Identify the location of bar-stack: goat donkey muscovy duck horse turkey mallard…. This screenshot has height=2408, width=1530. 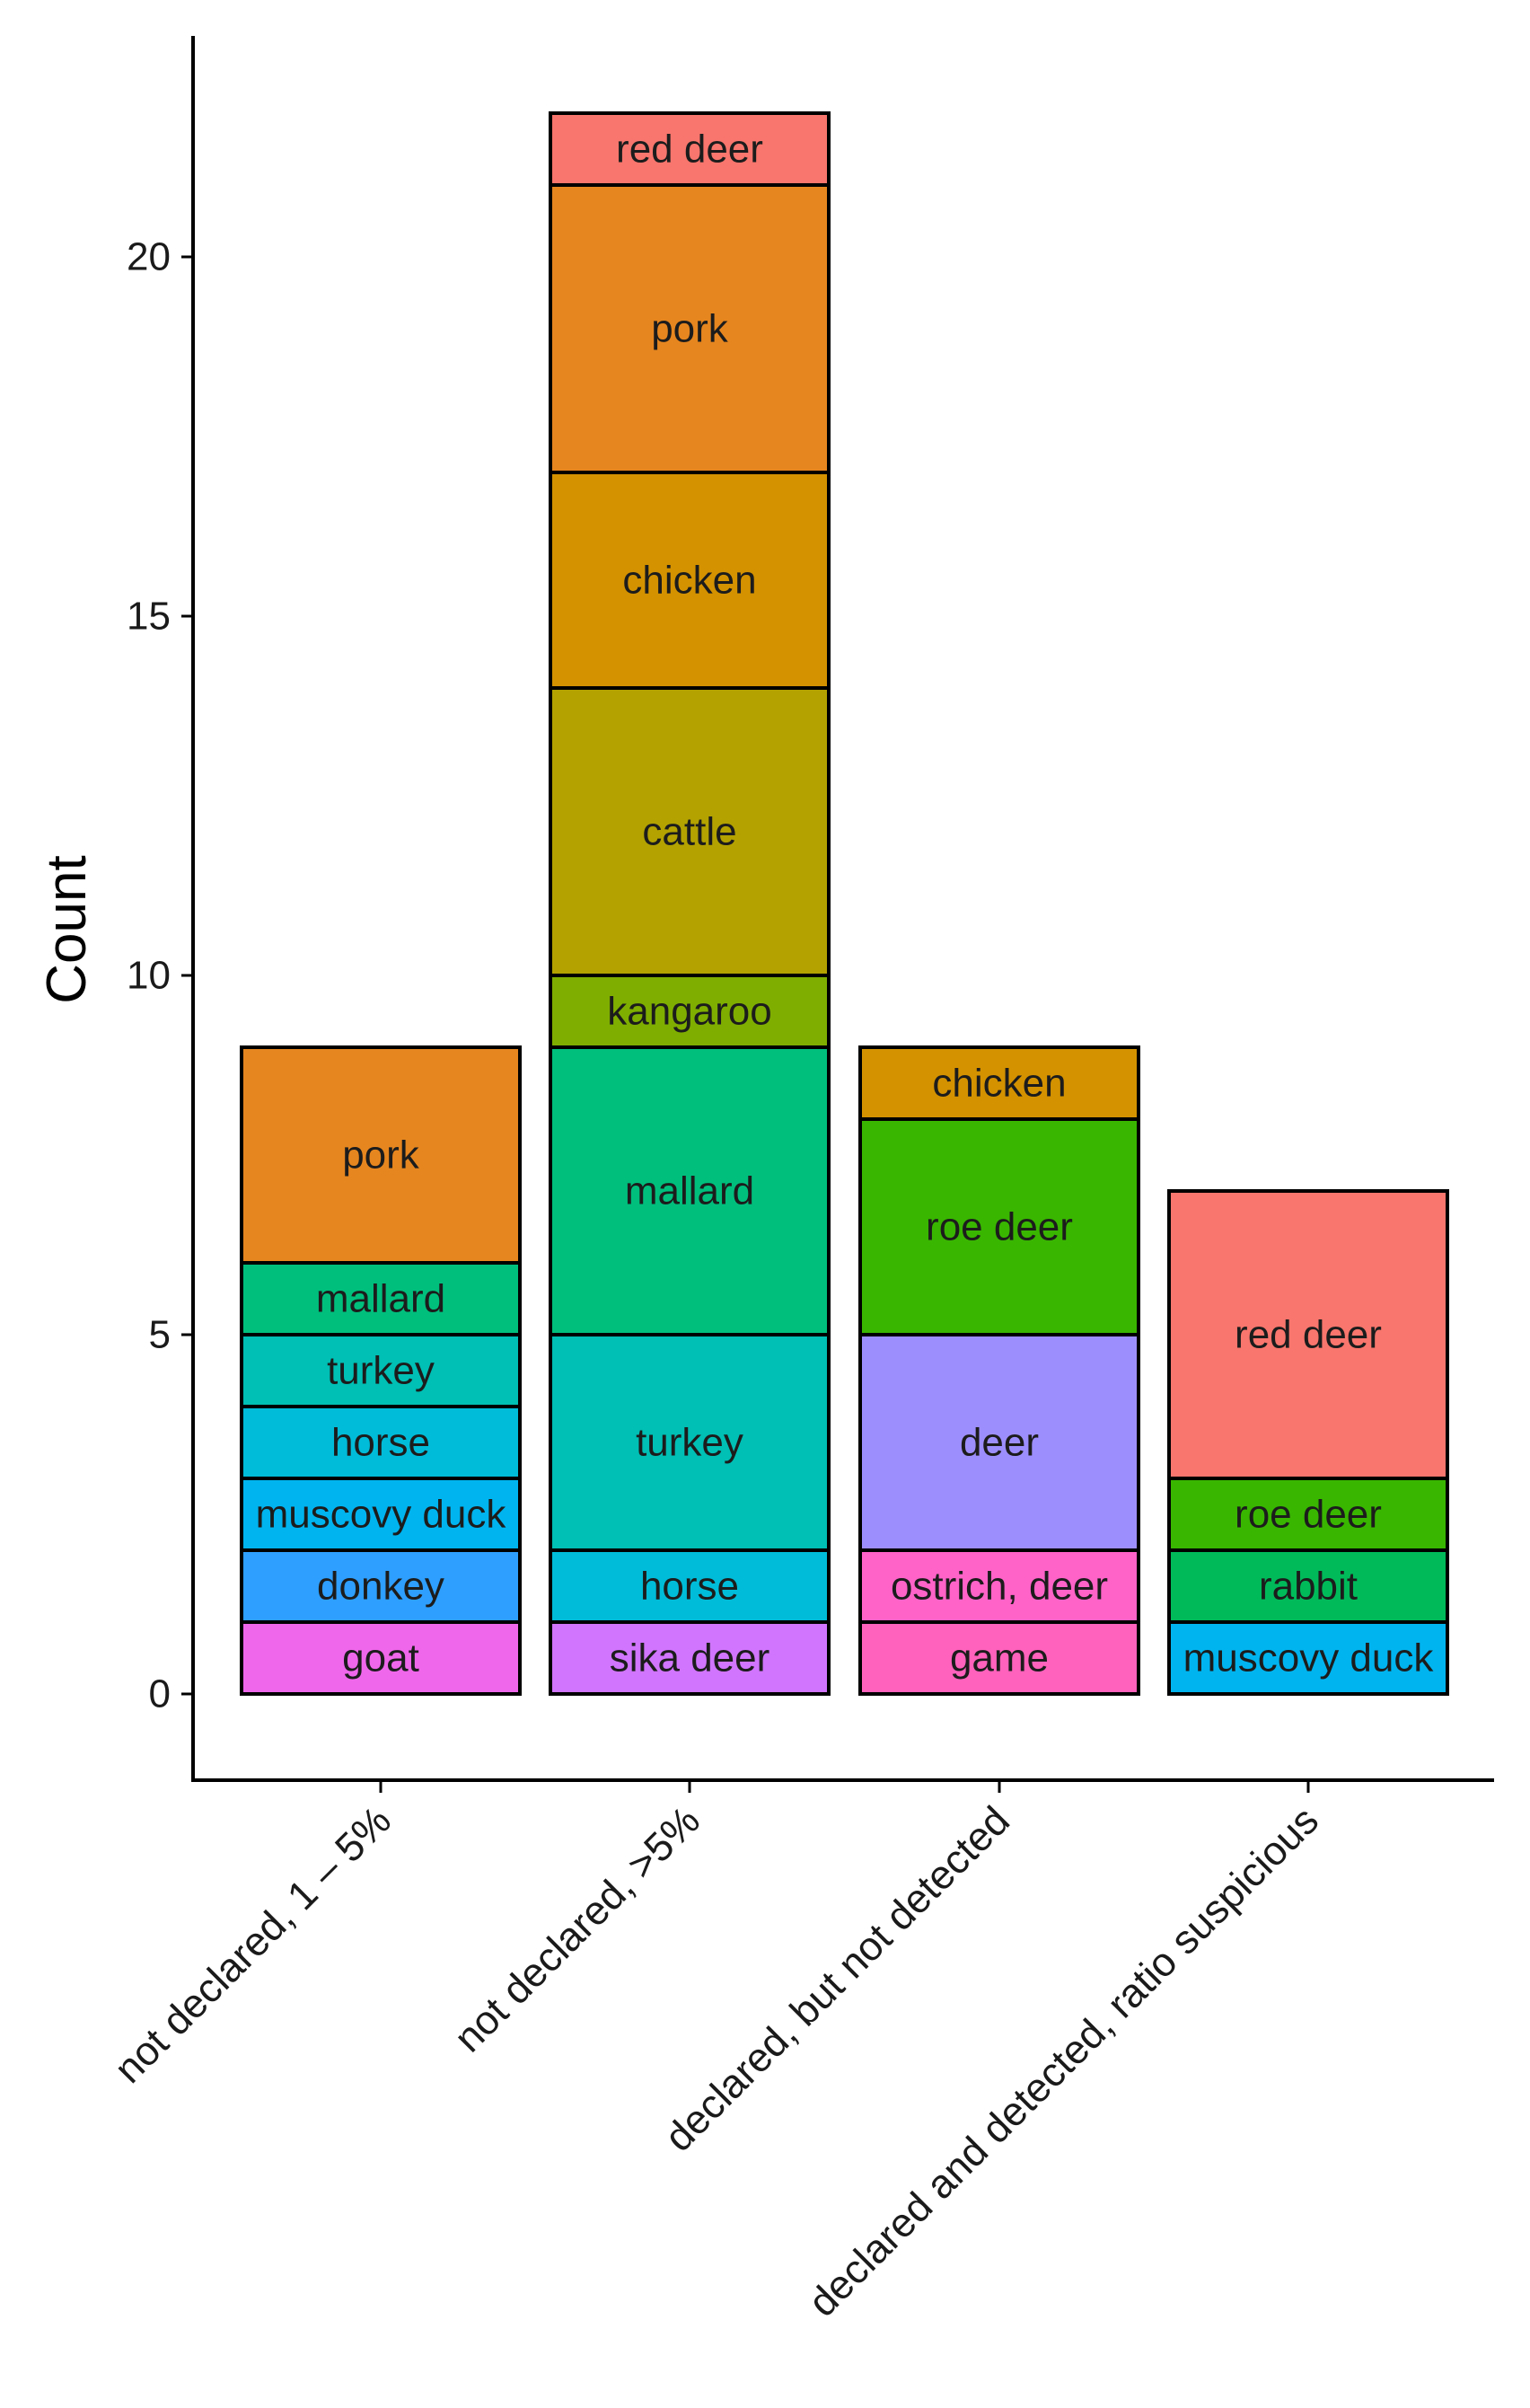
(381, 1370).